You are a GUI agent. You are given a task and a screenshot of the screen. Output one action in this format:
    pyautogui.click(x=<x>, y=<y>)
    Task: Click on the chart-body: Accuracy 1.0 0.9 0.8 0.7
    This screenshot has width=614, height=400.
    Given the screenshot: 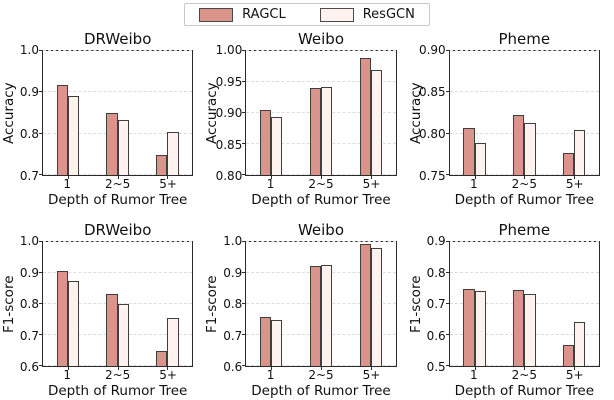 What is the action you would take?
    pyautogui.click(x=103, y=113)
    